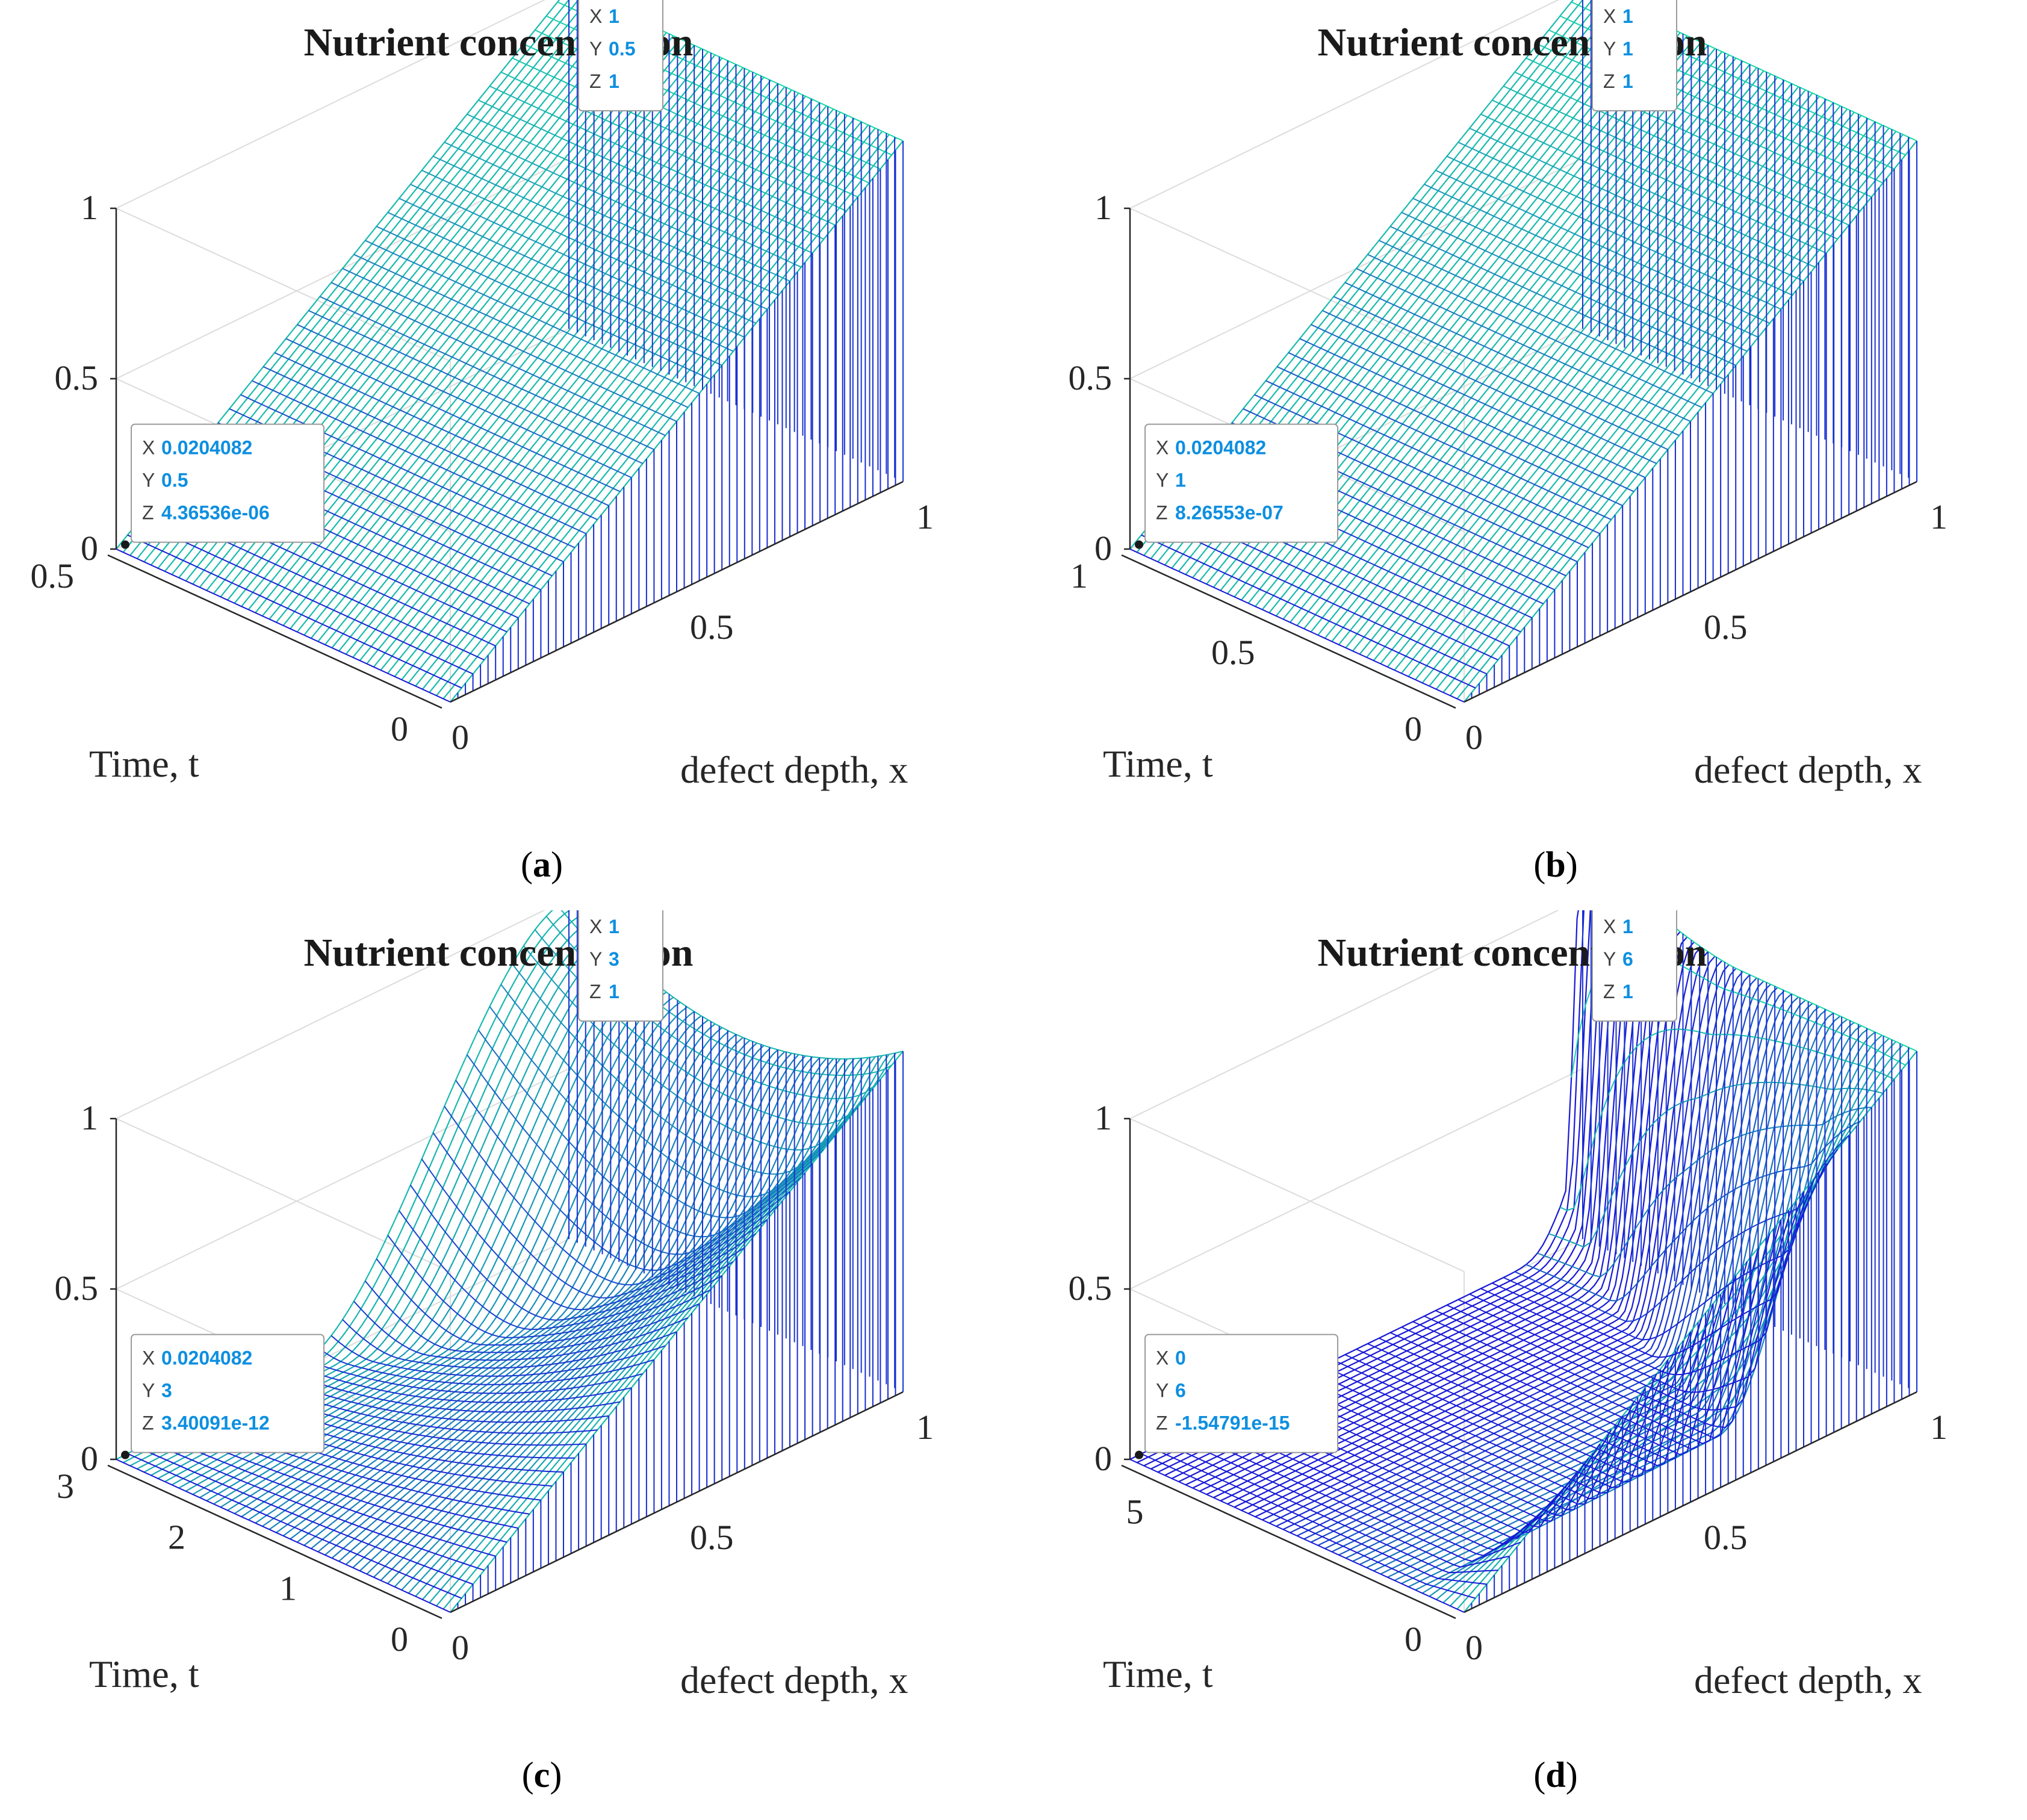 This screenshot has height=1820, width=2027. Describe the element at coordinates (223, 486) in the screenshot. I see `datatip: X 0.0204082 Y 0.5 Z 4.36536e-06` at that location.